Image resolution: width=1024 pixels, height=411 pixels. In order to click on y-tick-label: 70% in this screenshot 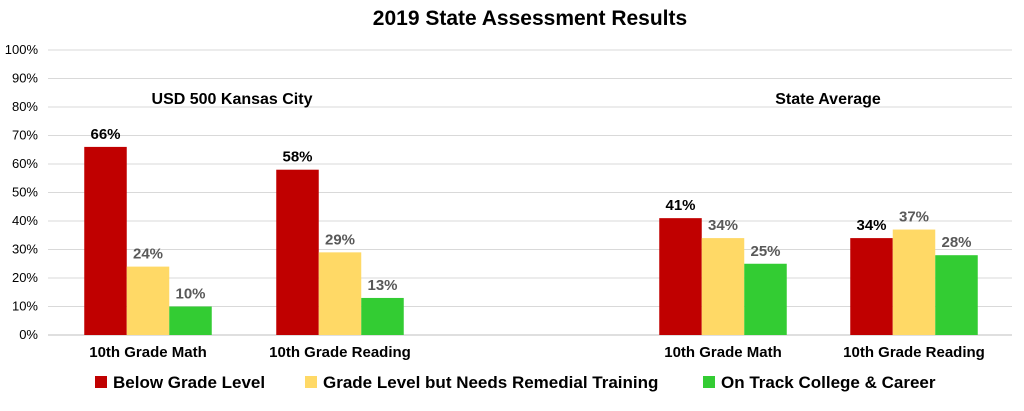, I will do `click(25, 135)`.